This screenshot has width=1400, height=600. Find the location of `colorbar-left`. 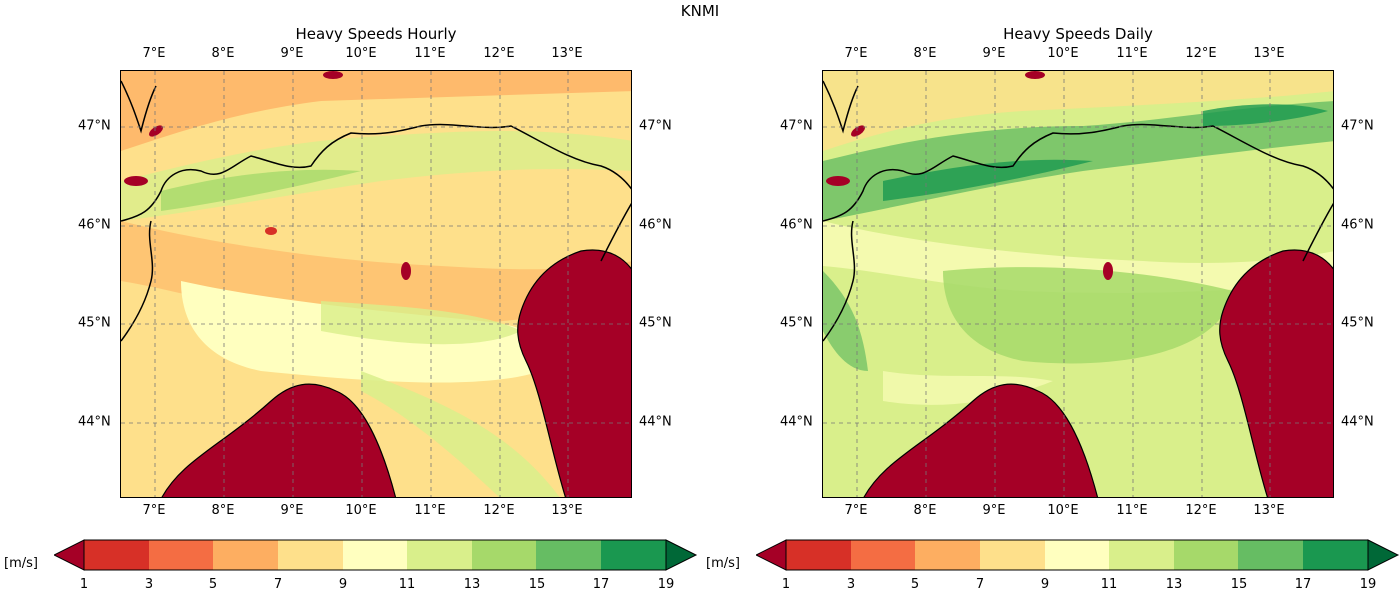

colorbar-left is located at coordinates (376, 555).